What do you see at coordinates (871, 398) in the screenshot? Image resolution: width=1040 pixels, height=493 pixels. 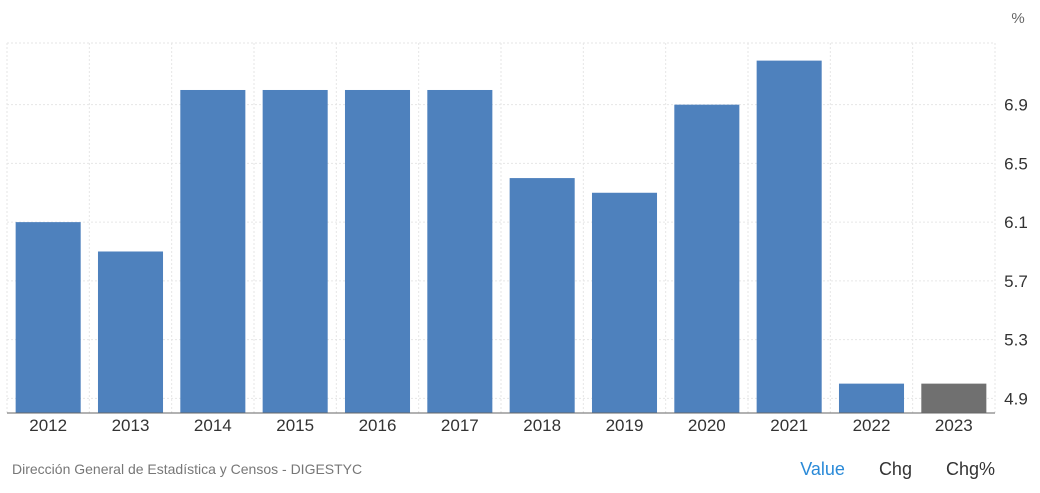 I see `bar-2022` at bounding box center [871, 398].